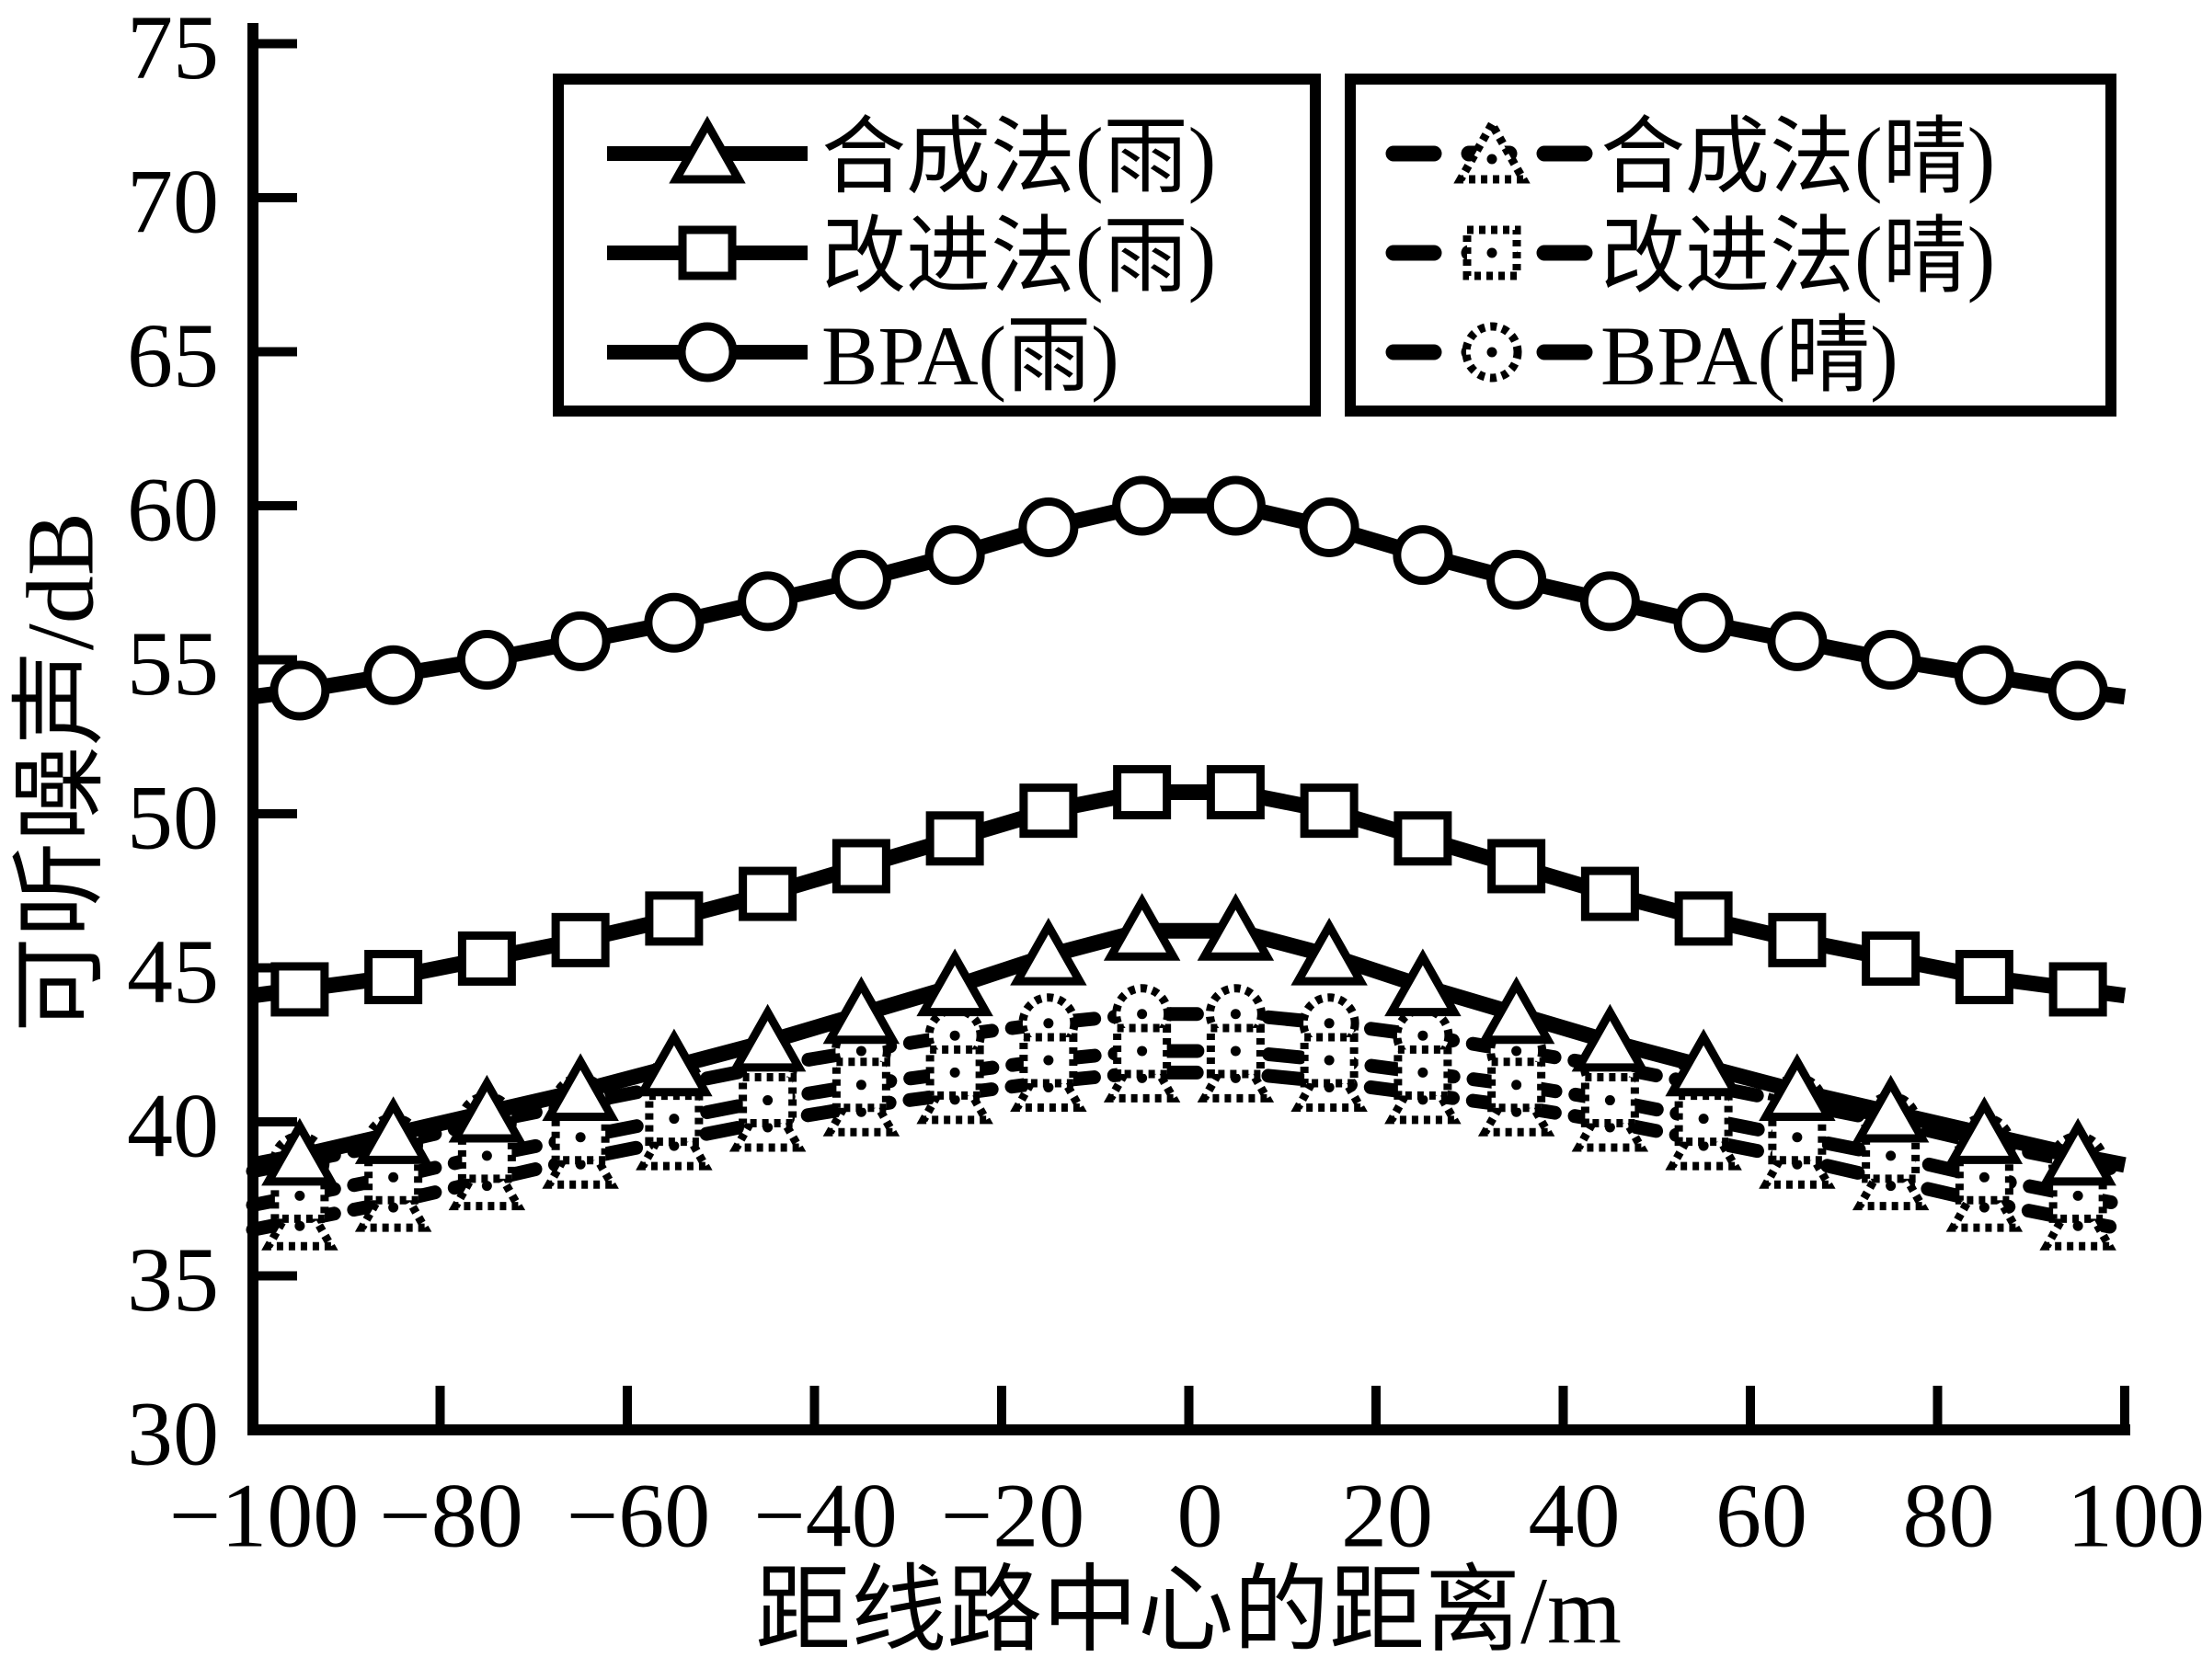  I want to click on series-bpa-rain, so click(1189, 598).